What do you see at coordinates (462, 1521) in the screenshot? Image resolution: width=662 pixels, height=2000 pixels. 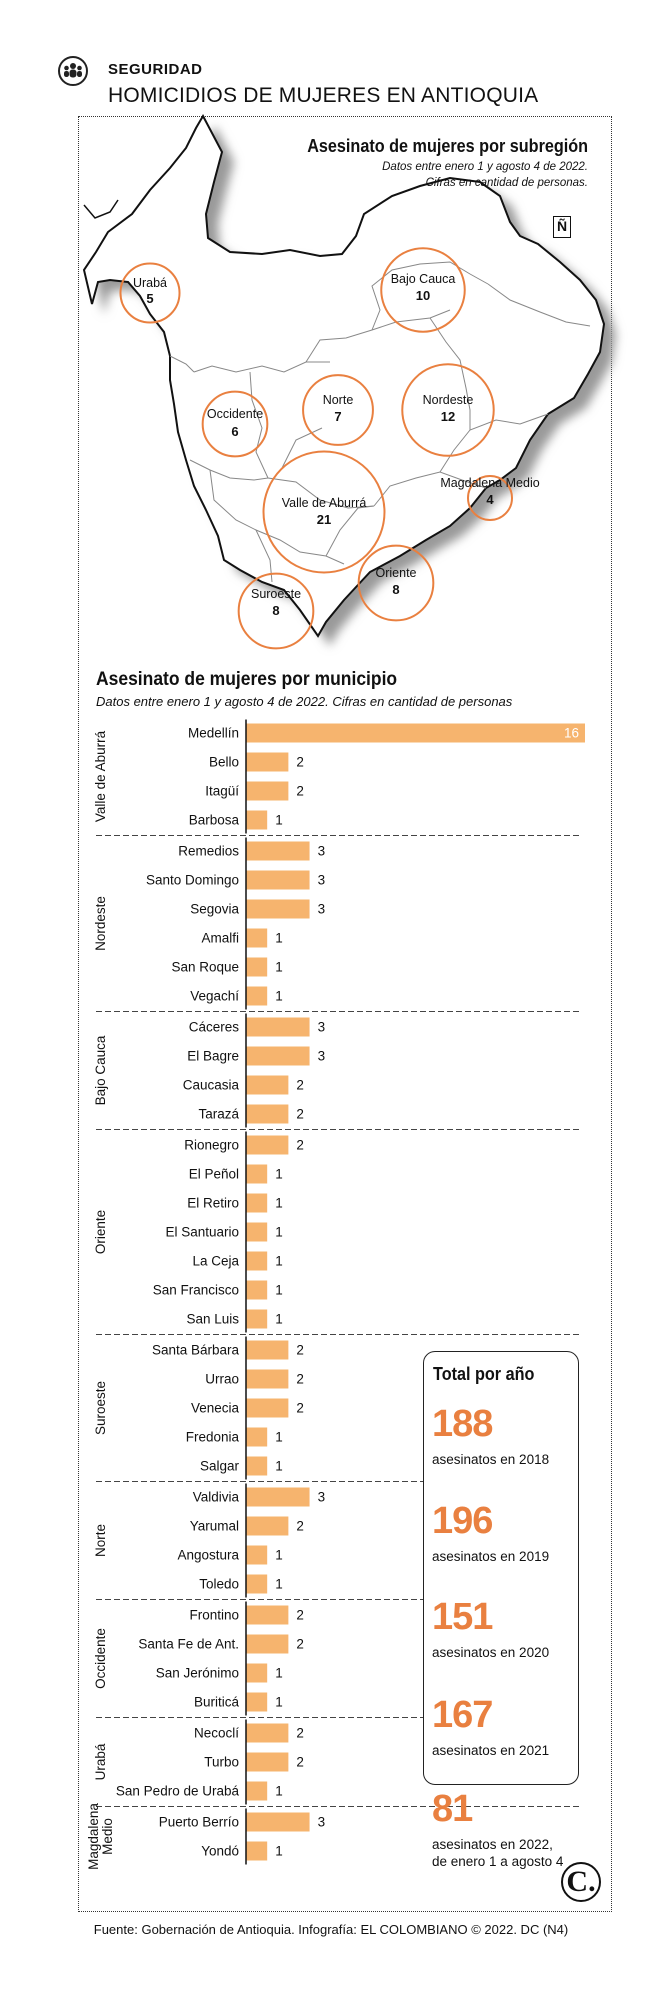 I see `total-2019-number: 196` at bounding box center [462, 1521].